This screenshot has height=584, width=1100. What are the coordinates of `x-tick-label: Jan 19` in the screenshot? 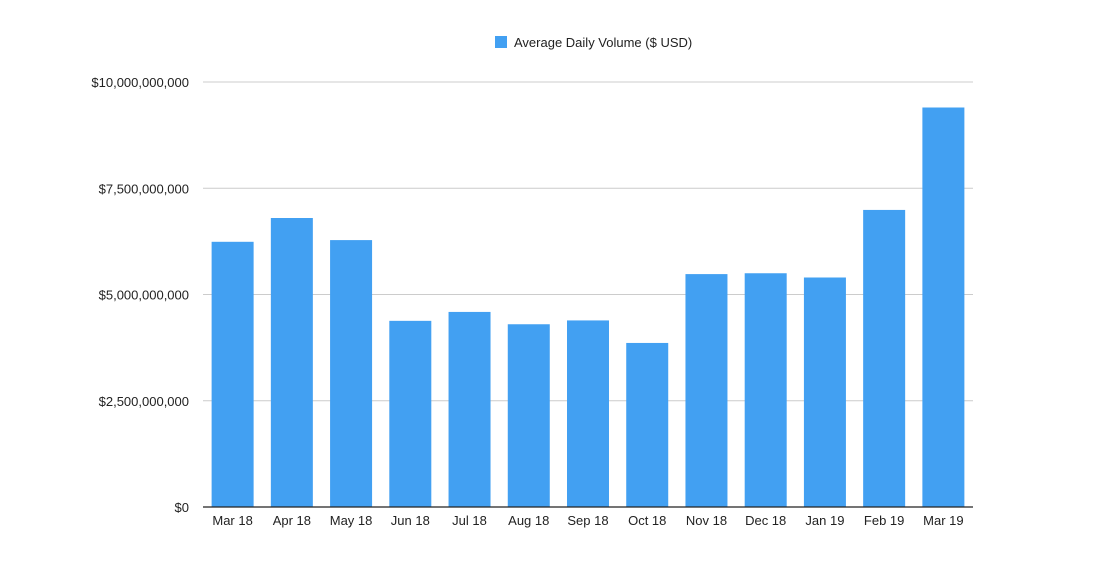 It's located at (824, 520).